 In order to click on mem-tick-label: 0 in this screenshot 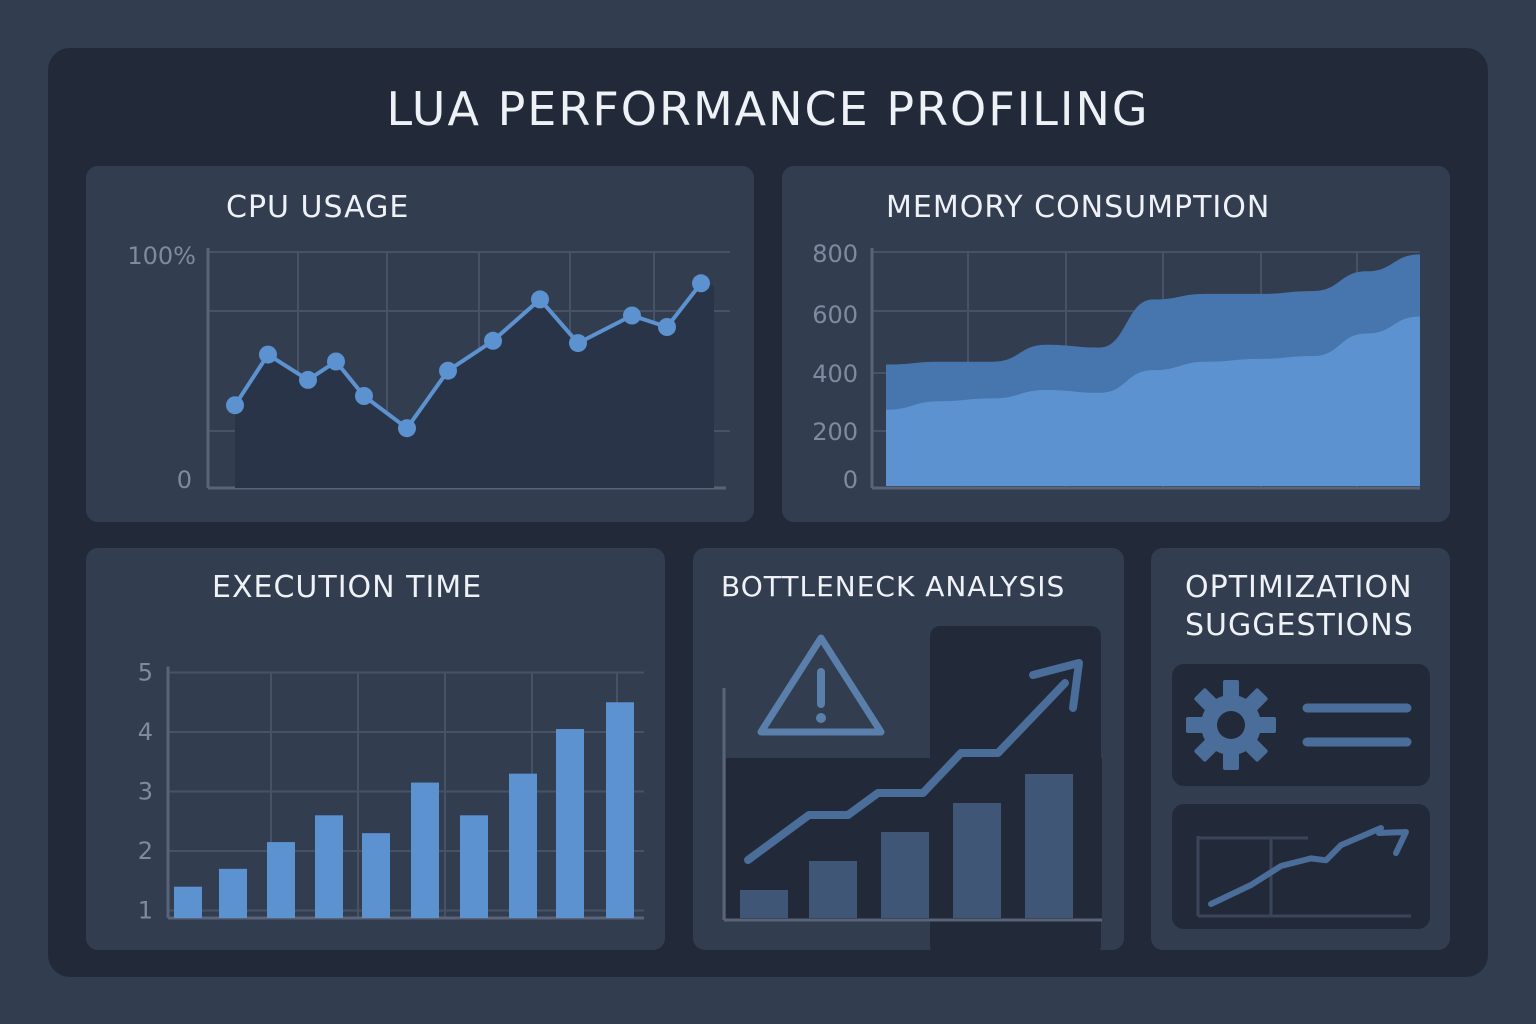, I will do `click(850, 480)`.